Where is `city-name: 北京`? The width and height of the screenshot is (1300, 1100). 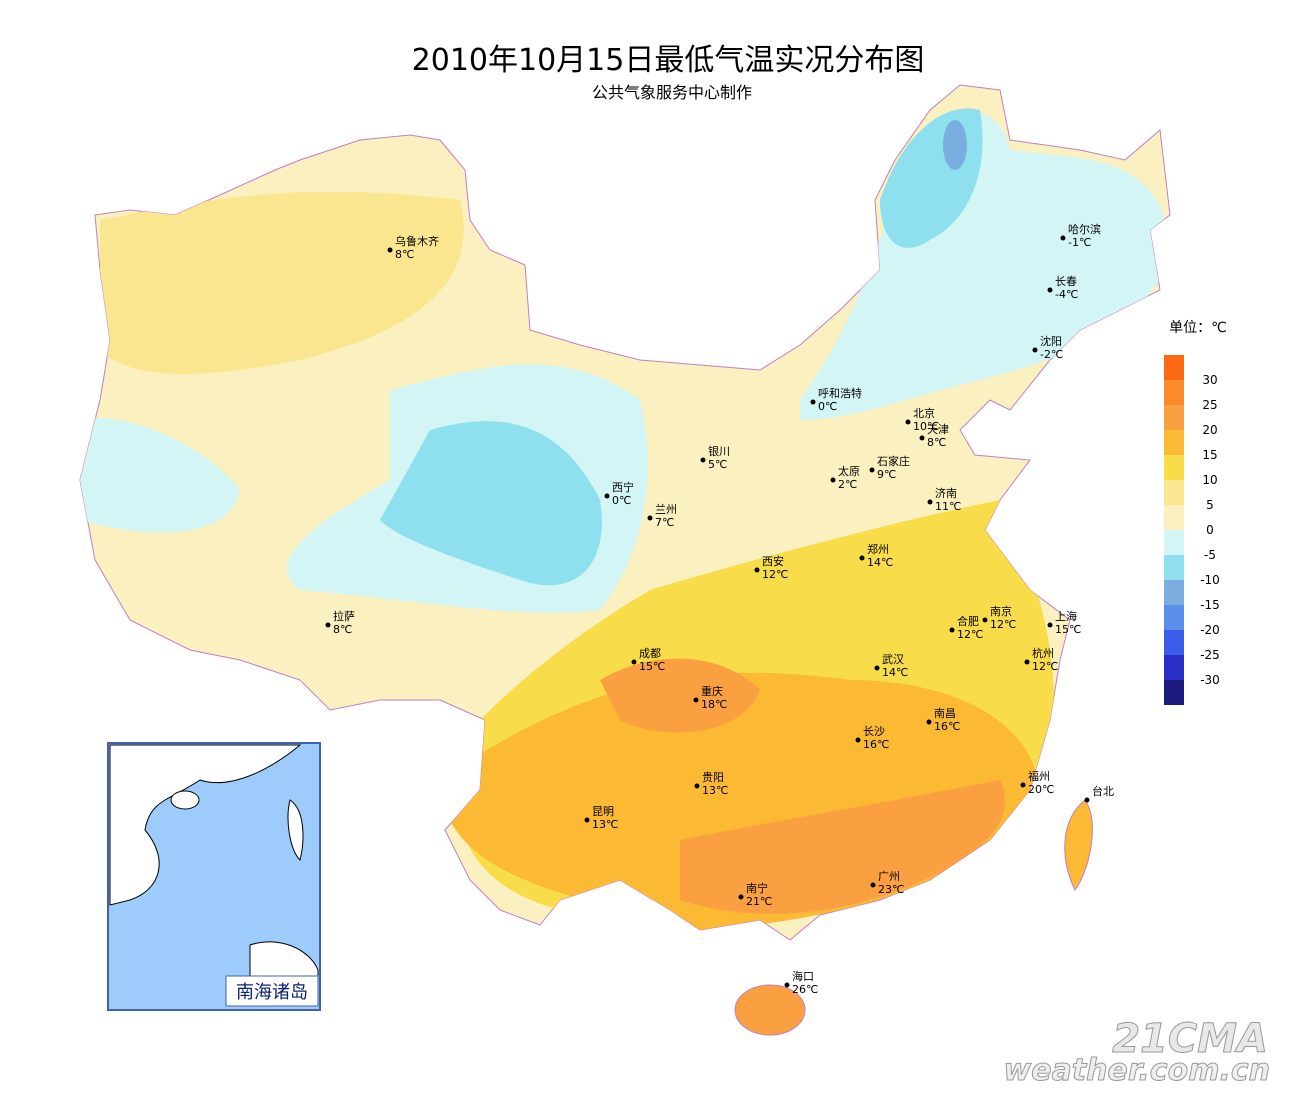 city-name: 北京 is located at coordinates (924, 413).